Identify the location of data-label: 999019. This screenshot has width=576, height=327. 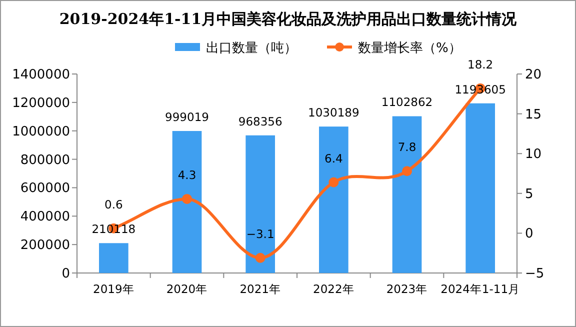
(187, 117).